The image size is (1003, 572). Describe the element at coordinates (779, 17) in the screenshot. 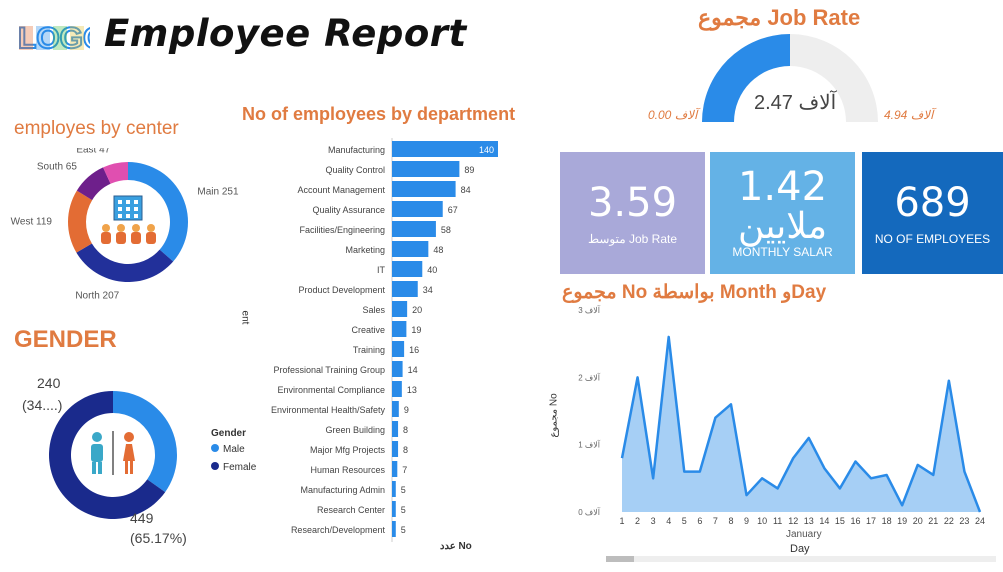

I see `job-rate-title: مجموع Job Rate` at that location.